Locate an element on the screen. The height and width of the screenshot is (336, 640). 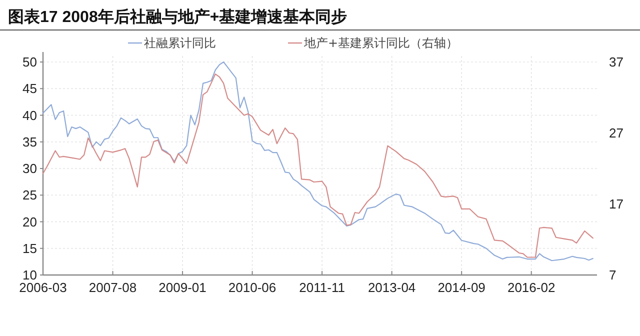
y-tick-label: 45 is located at coordinates (29, 88).